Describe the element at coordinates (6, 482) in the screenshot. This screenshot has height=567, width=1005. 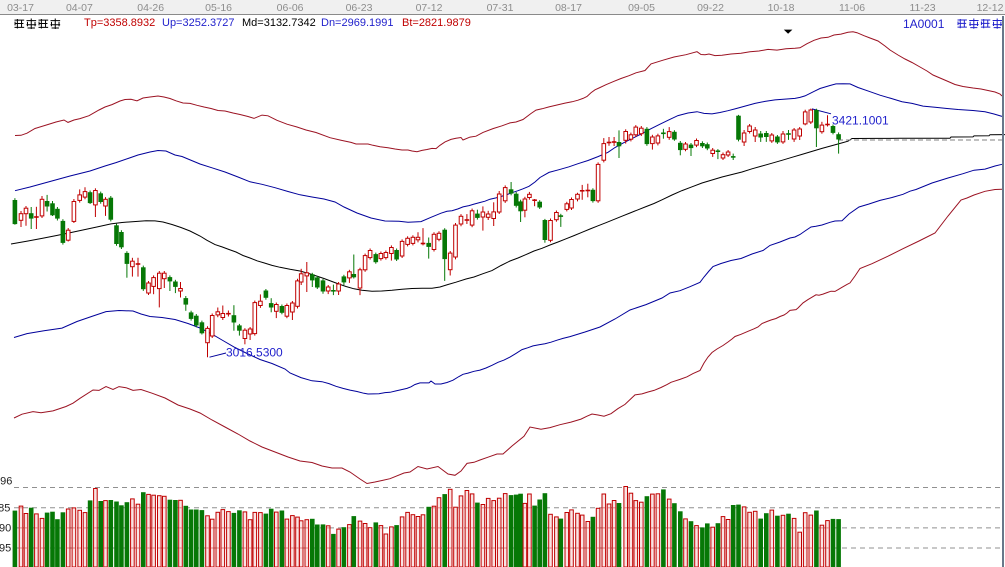
I see `svg-text: 396` at that location.